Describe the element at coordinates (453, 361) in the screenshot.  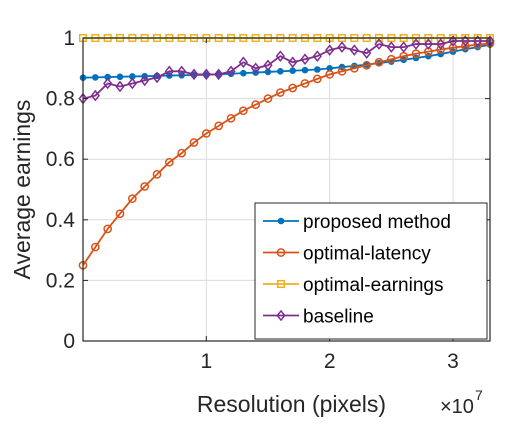
I see `x-tick-label: 3` at that location.